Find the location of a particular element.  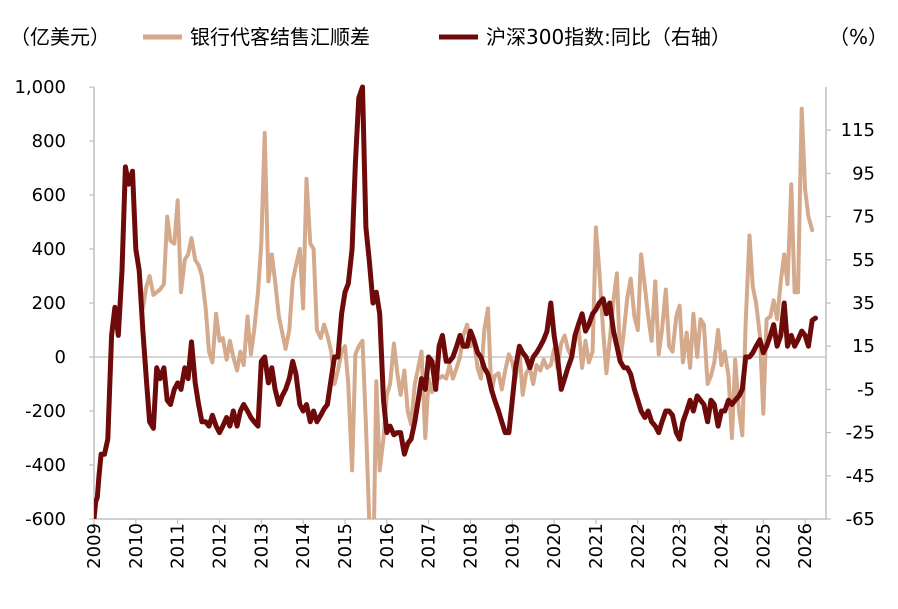

x-tick-label: 2009 is located at coordinates (94, 546).